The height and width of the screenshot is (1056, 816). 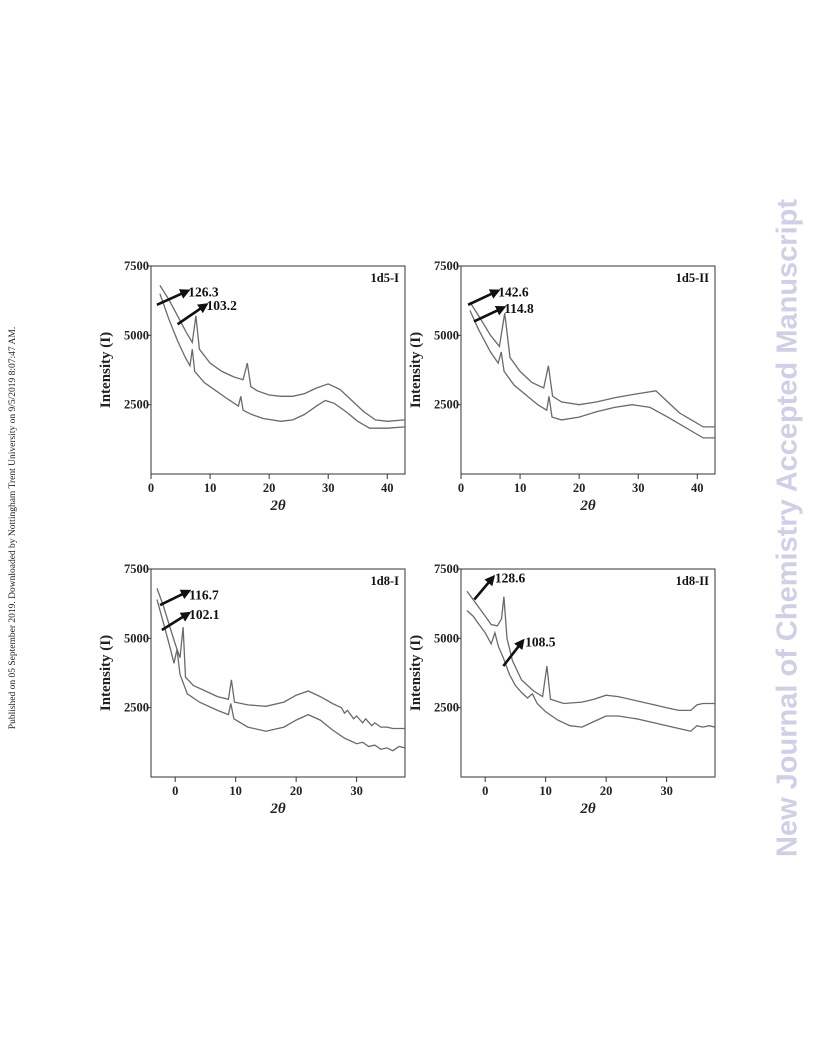 I want to click on panel-label: 1d5-I, so click(x=385, y=278).